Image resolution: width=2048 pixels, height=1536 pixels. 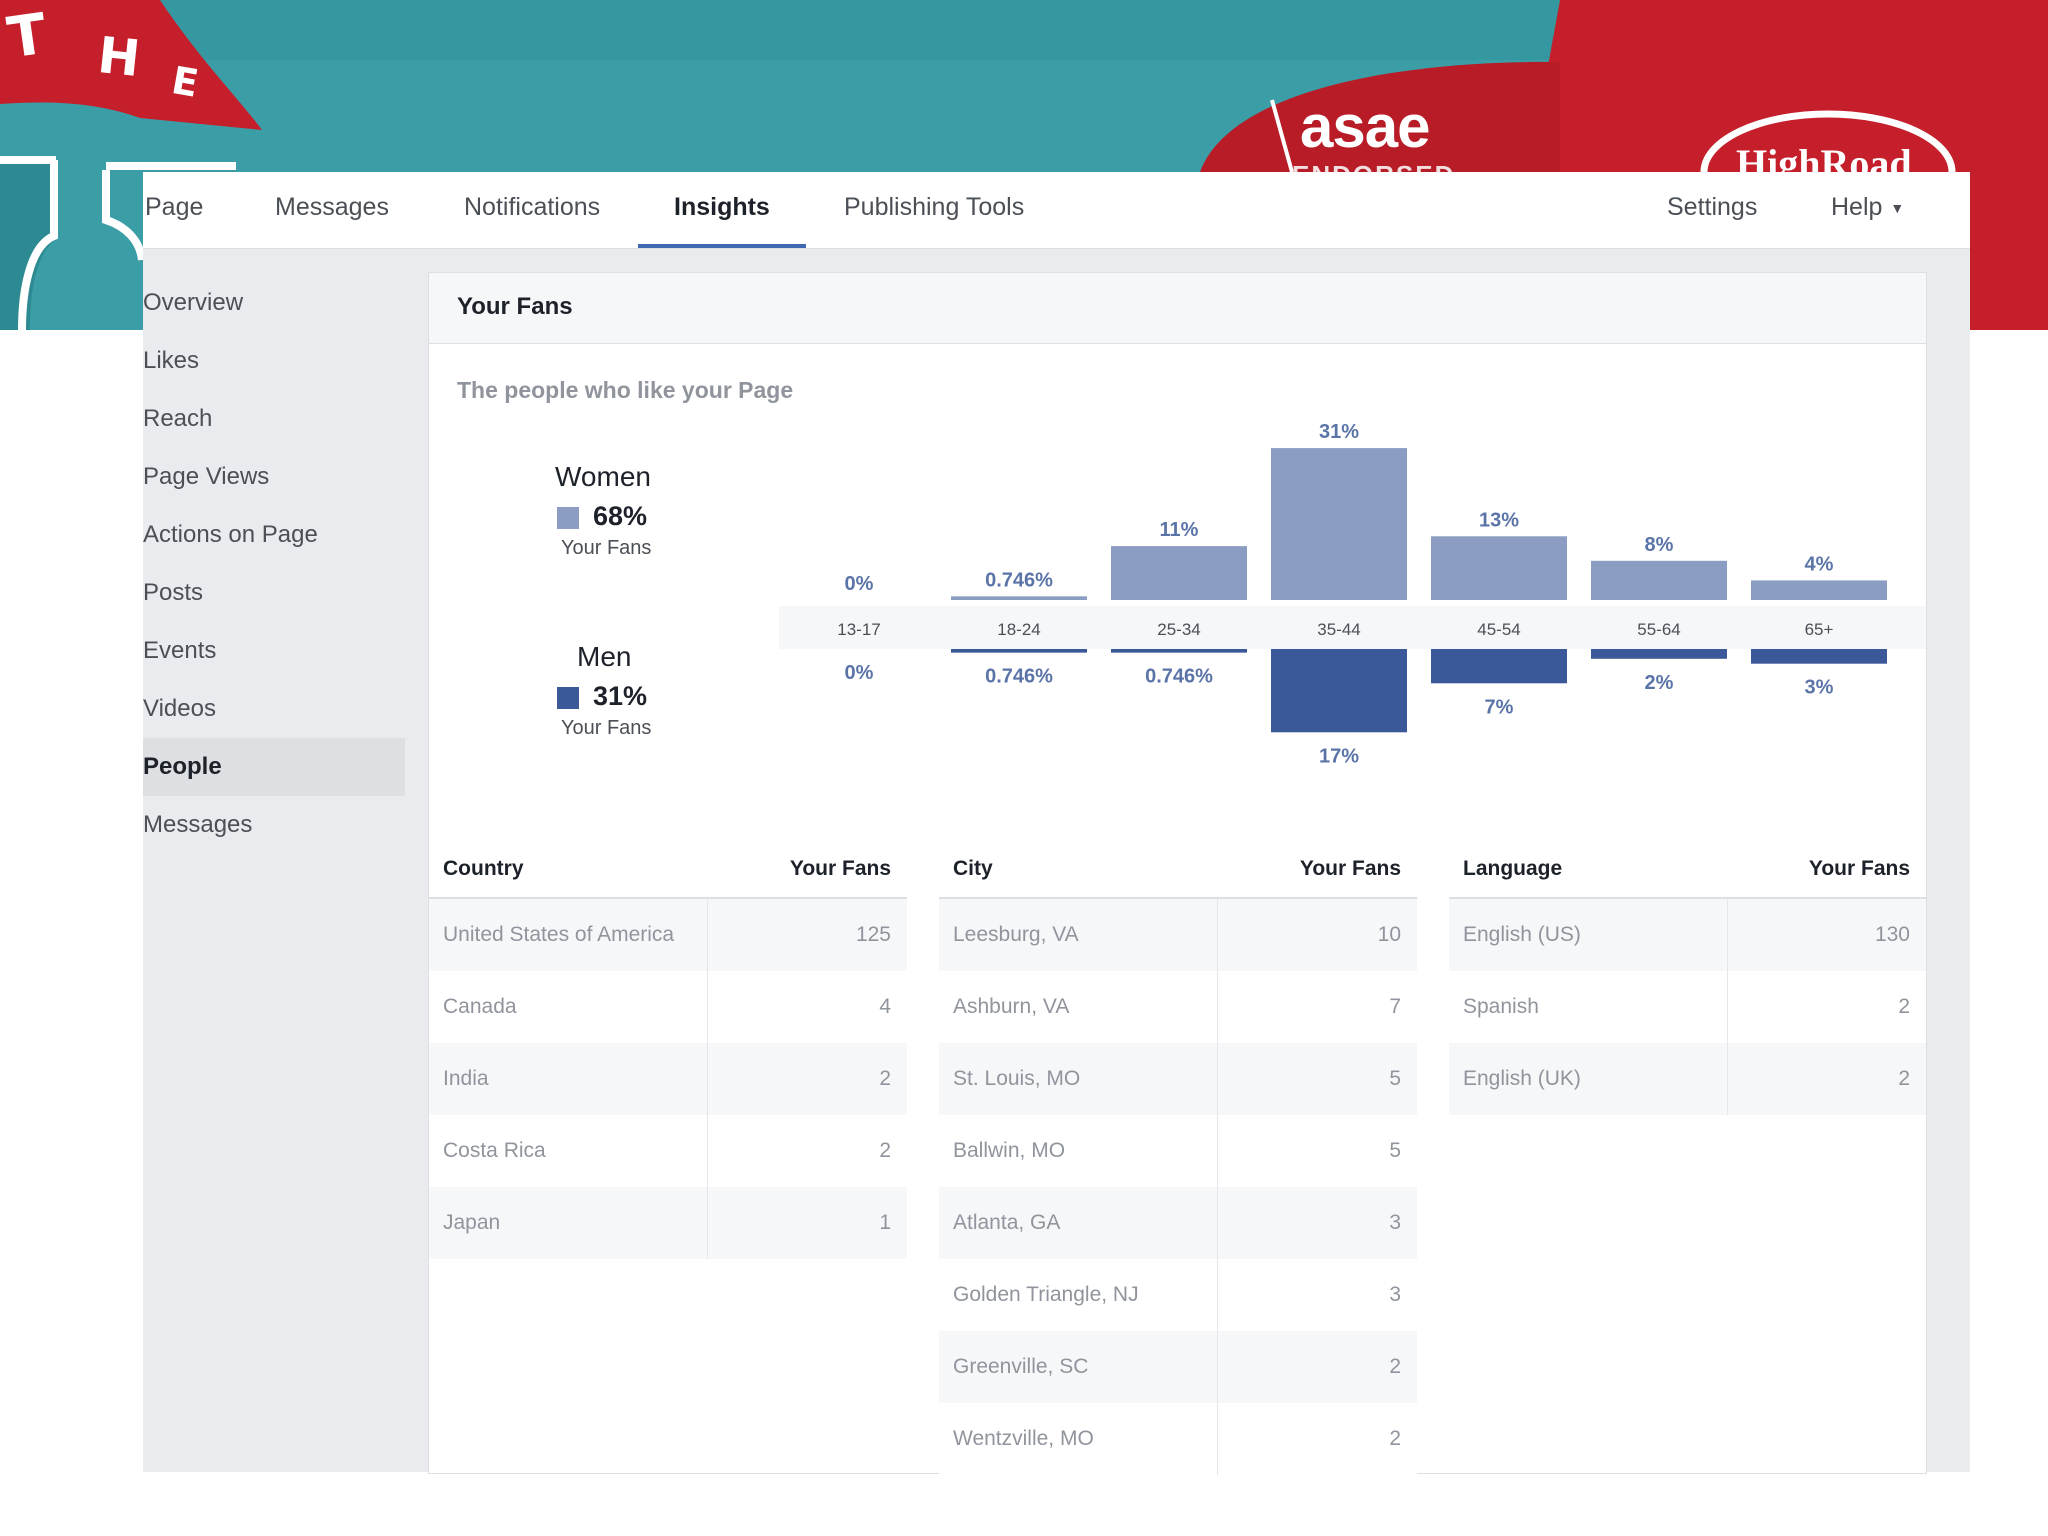 What do you see at coordinates (606, 548) in the screenshot?
I see `legend-women-subtext: Your Fans` at bounding box center [606, 548].